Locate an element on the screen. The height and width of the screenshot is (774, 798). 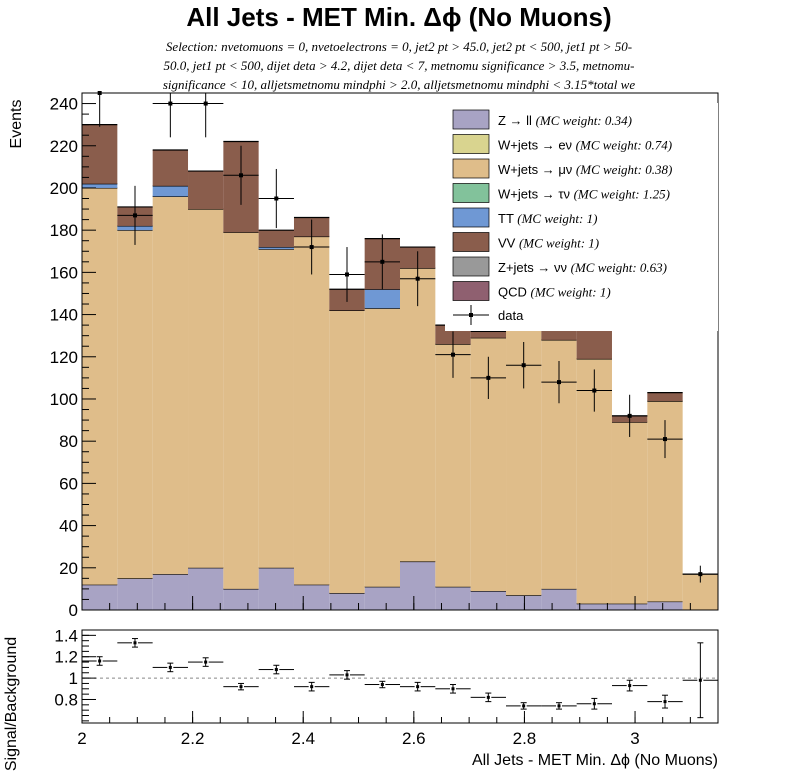
legend-weight-3: (MC weight: 1.25) is located at coordinates (622, 194).